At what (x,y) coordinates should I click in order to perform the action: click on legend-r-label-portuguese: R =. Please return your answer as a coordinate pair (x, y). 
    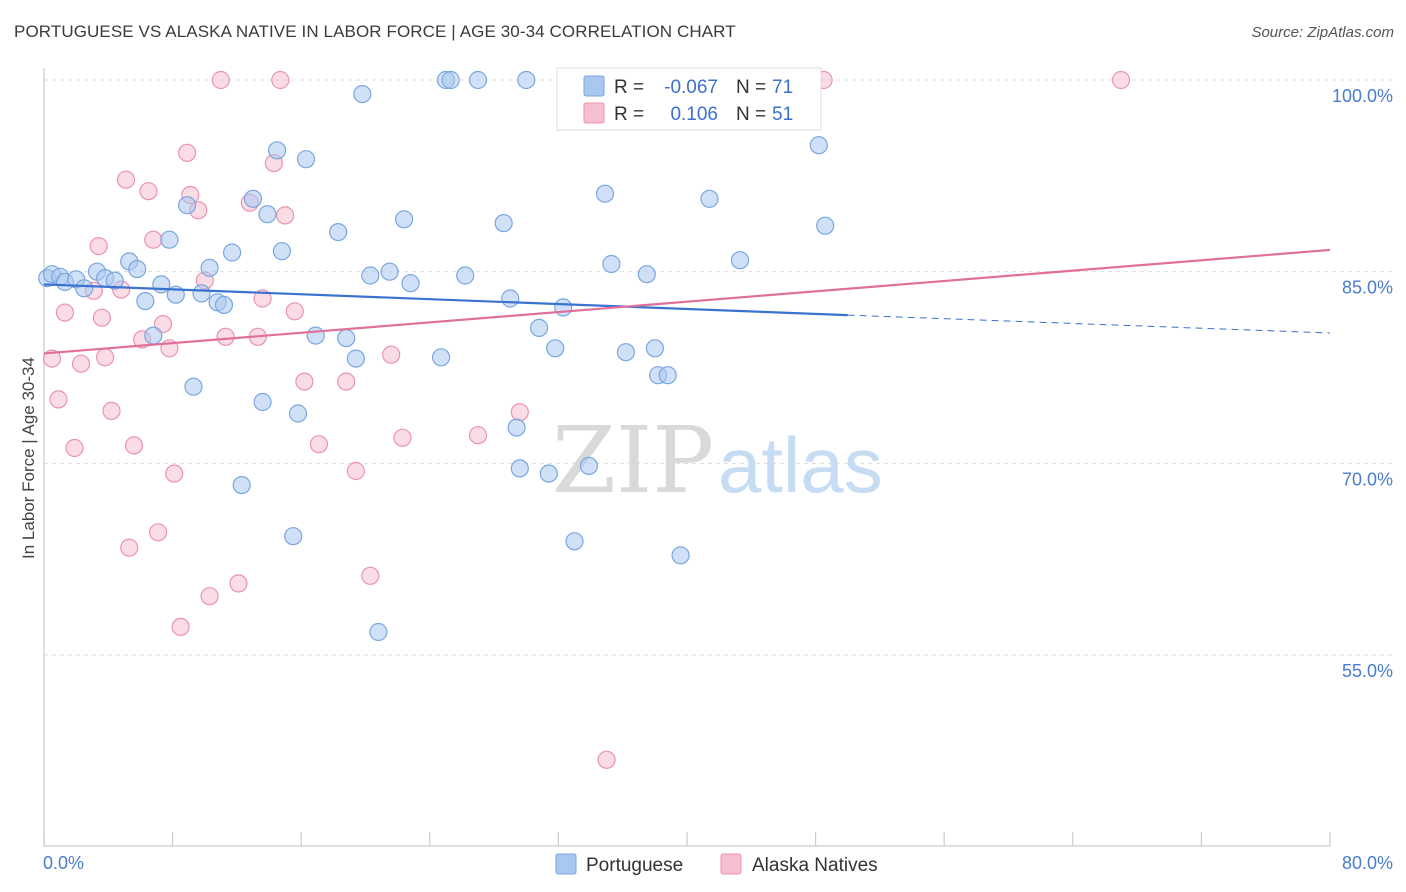
    Looking at the image, I should click on (629, 87).